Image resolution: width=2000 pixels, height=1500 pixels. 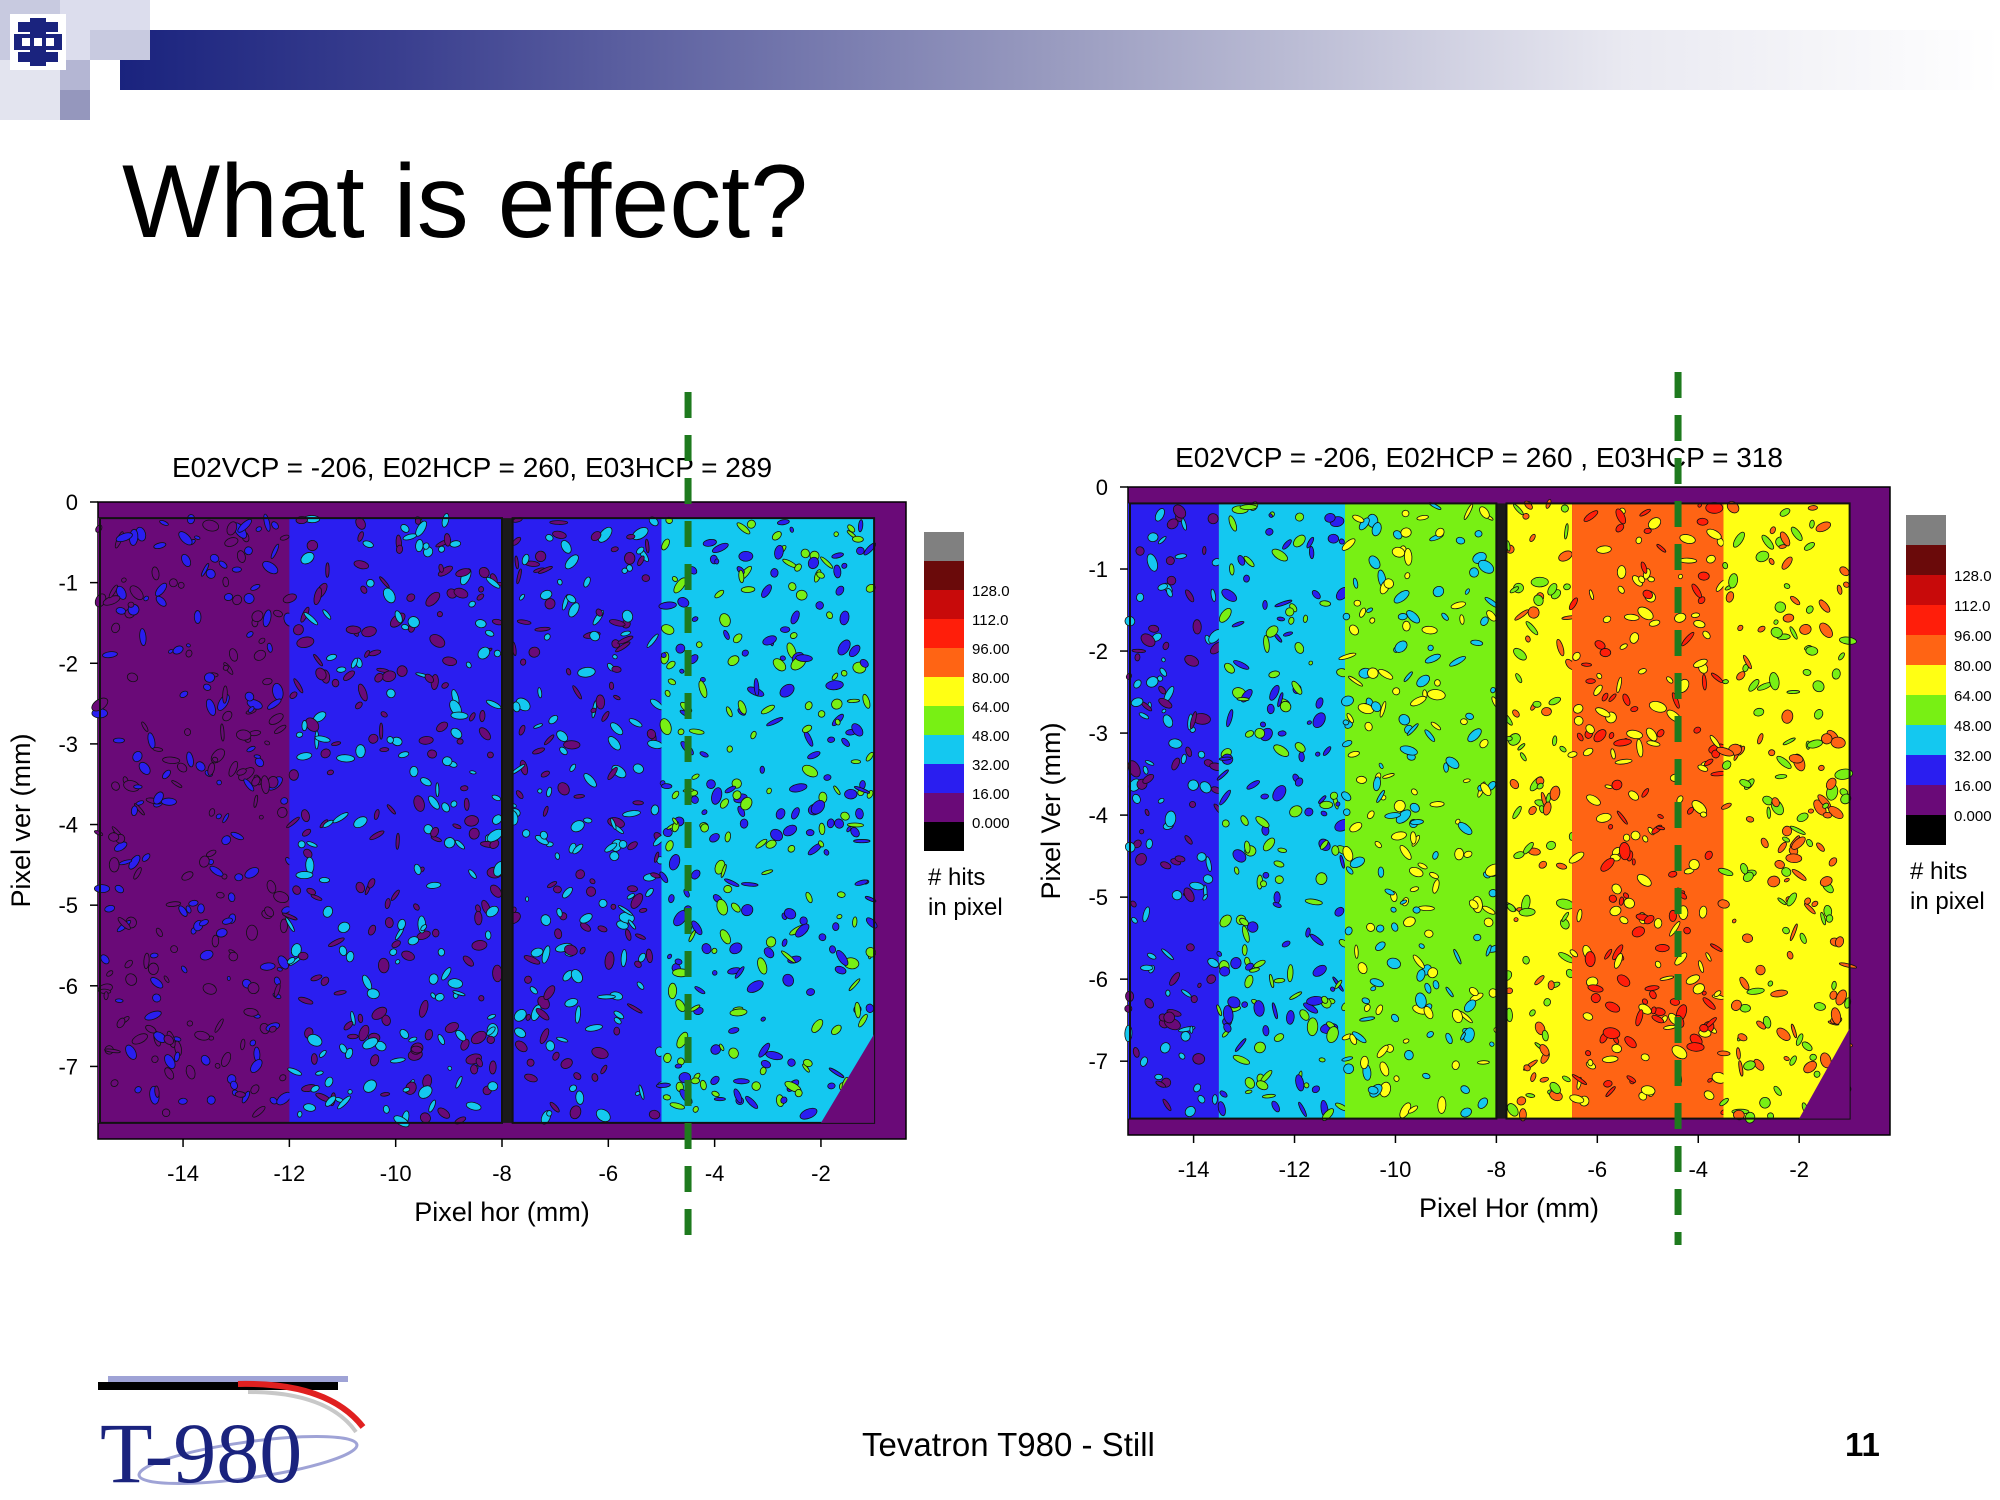 What do you see at coordinates (1098, 569) in the screenshot?
I see `y-tick-label: -1` at bounding box center [1098, 569].